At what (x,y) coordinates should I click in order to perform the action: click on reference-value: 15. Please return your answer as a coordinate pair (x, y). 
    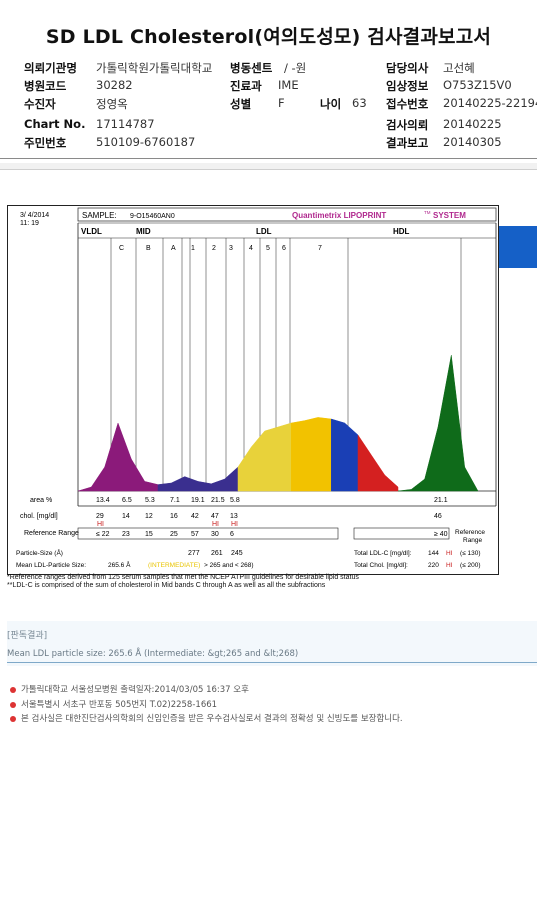
    Looking at the image, I should click on (149, 534).